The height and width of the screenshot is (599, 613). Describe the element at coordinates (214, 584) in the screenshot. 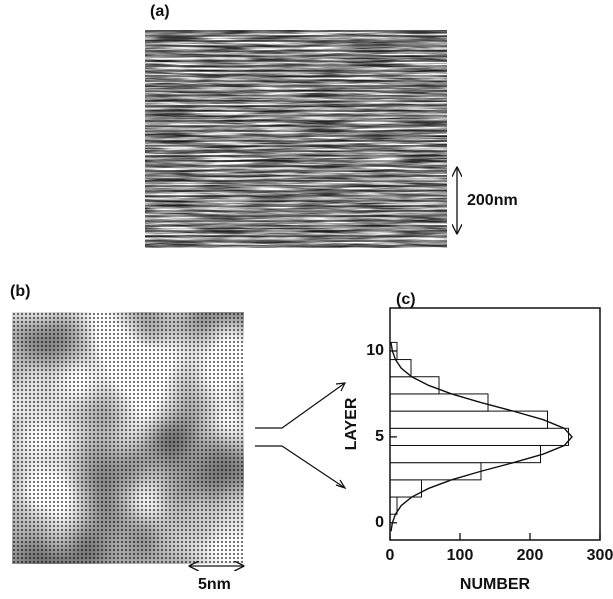

I see `scale-label: 5nm` at that location.